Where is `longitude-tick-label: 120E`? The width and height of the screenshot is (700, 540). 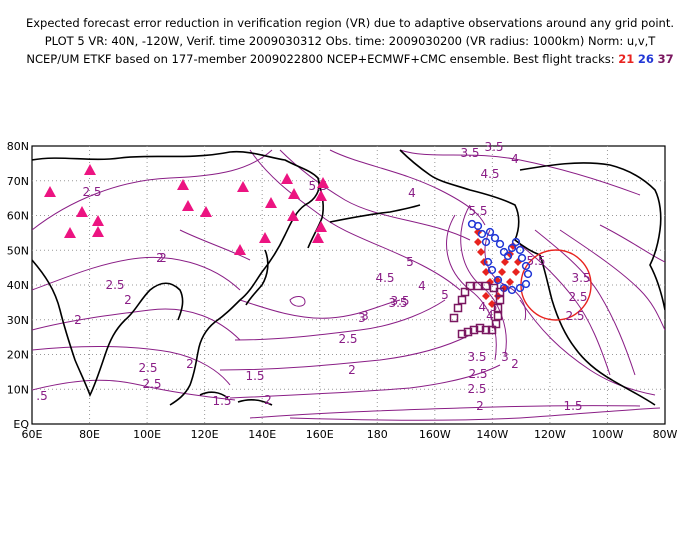 longitude-tick-label: 120E is located at coordinates (205, 434).